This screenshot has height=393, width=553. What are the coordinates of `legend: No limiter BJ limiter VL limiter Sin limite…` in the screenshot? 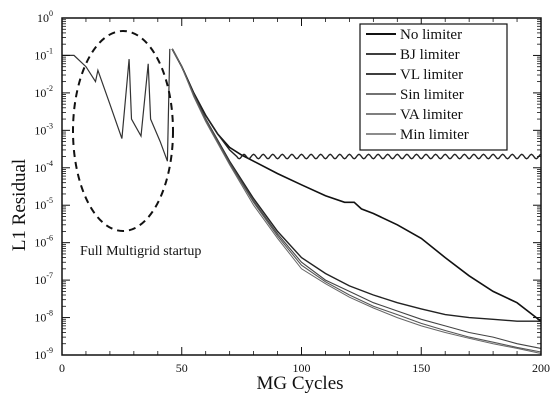 It's located at (433, 87).